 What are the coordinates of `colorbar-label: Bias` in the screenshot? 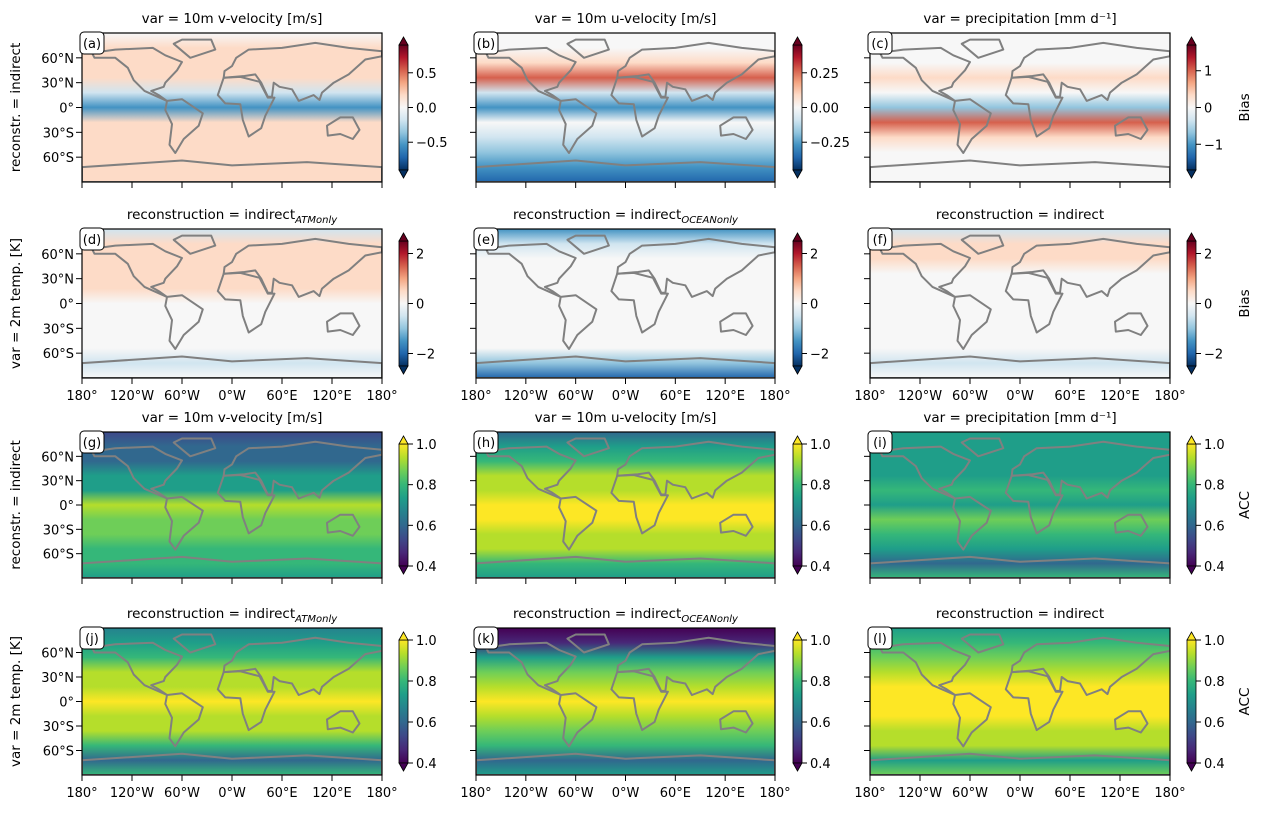 It's located at (1245, 107).